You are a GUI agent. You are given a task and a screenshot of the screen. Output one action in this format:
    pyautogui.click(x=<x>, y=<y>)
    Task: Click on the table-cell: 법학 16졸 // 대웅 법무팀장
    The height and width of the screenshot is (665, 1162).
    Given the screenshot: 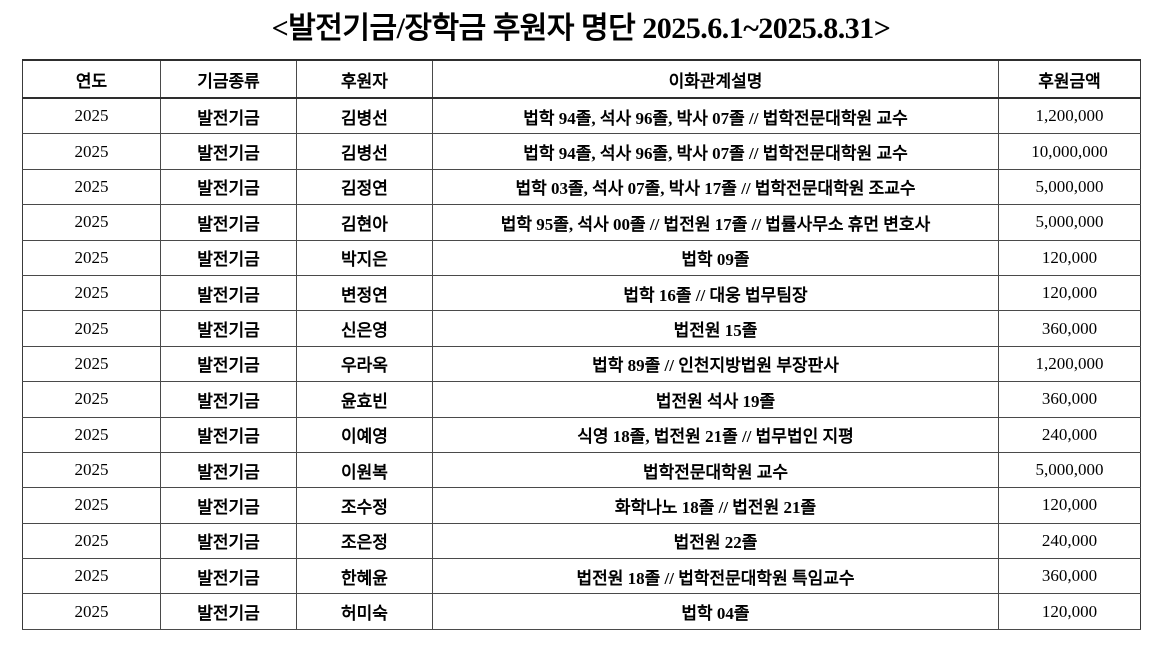 What is the action you would take?
    pyautogui.click(x=715, y=293)
    